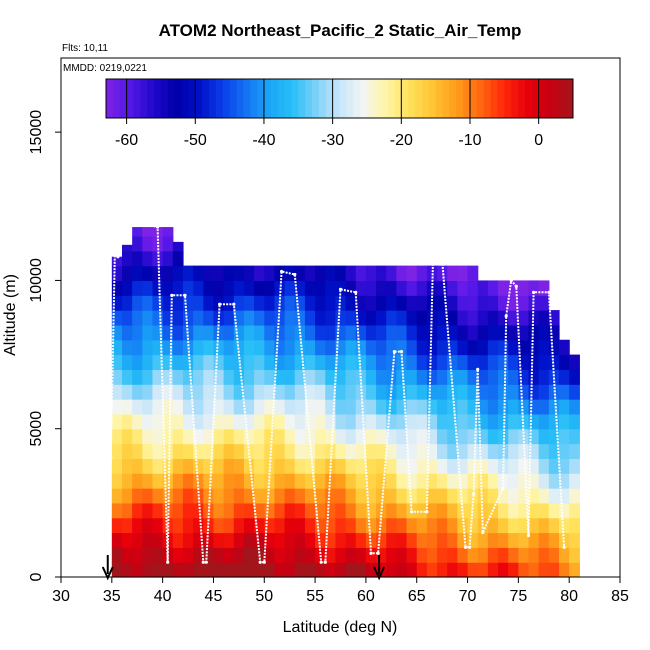 Image resolution: width=650 pixels, height=650 pixels. I want to click on colorbar-tick-label: -10, so click(469, 140).